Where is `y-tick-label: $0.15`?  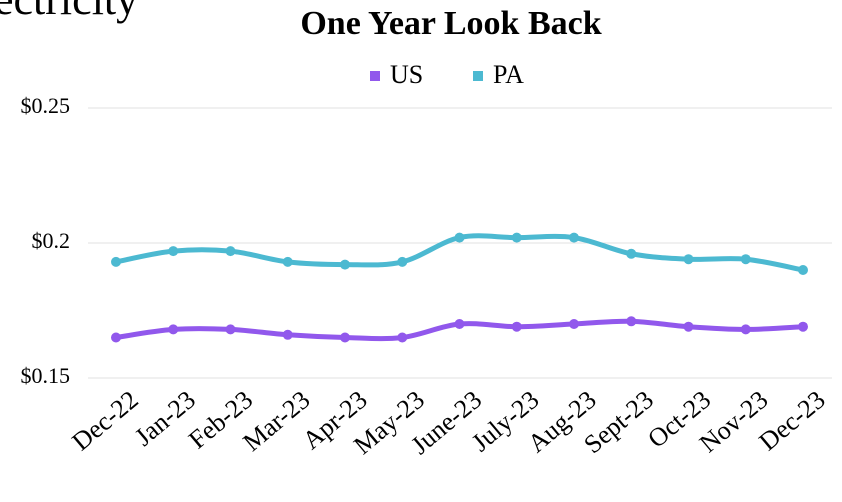
y-tick-label: $0.15 is located at coordinates (46, 375).